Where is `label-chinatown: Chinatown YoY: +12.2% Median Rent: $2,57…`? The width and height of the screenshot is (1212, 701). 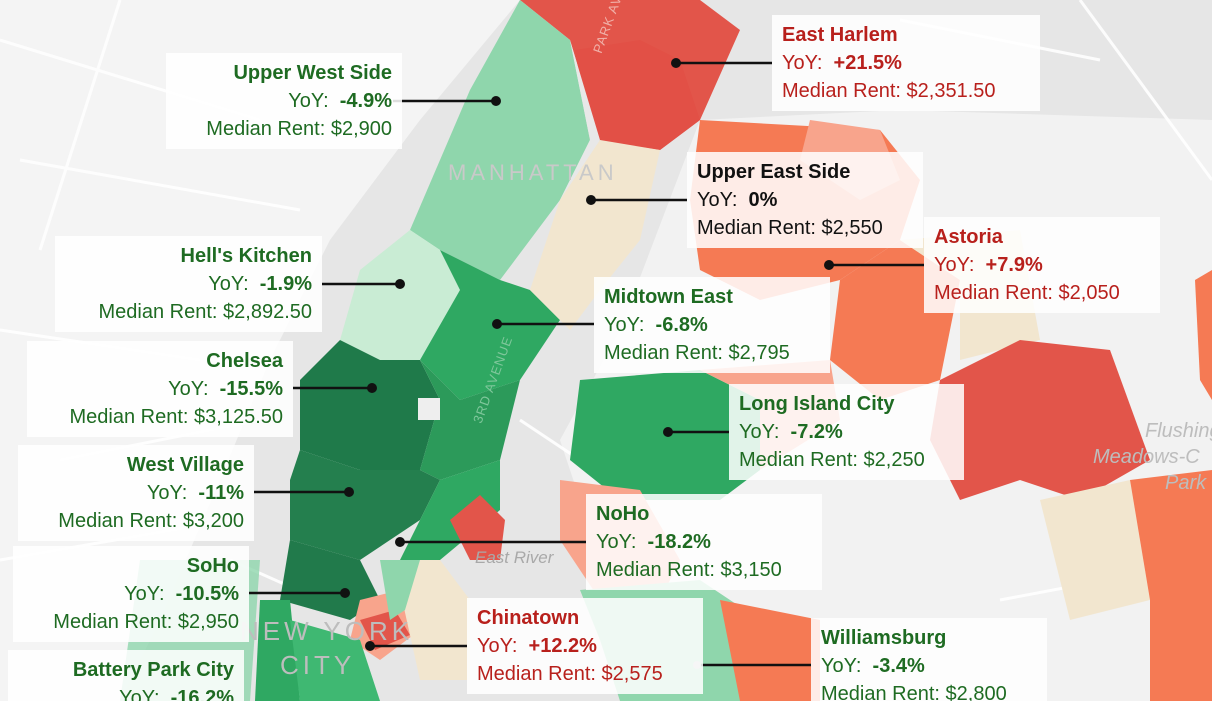
label-chinatown: Chinatown YoY: +12.2% Median Rent: $2,57… is located at coordinates (585, 646).